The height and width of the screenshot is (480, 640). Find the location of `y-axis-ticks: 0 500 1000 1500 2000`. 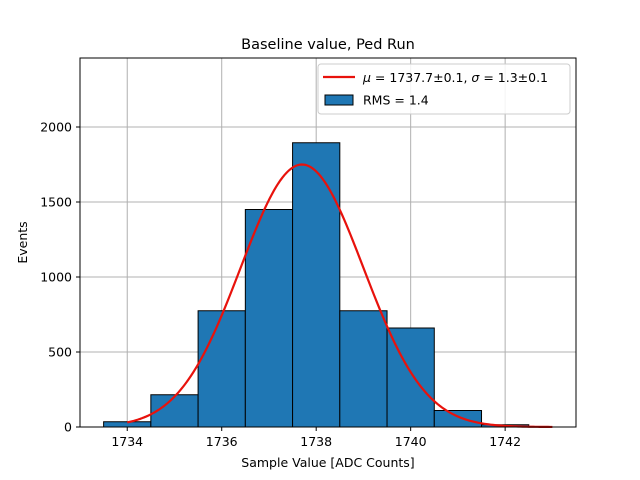

y-axis-ticks: 0 500 1000 1500 2000 is located at coordinates (60, 277).